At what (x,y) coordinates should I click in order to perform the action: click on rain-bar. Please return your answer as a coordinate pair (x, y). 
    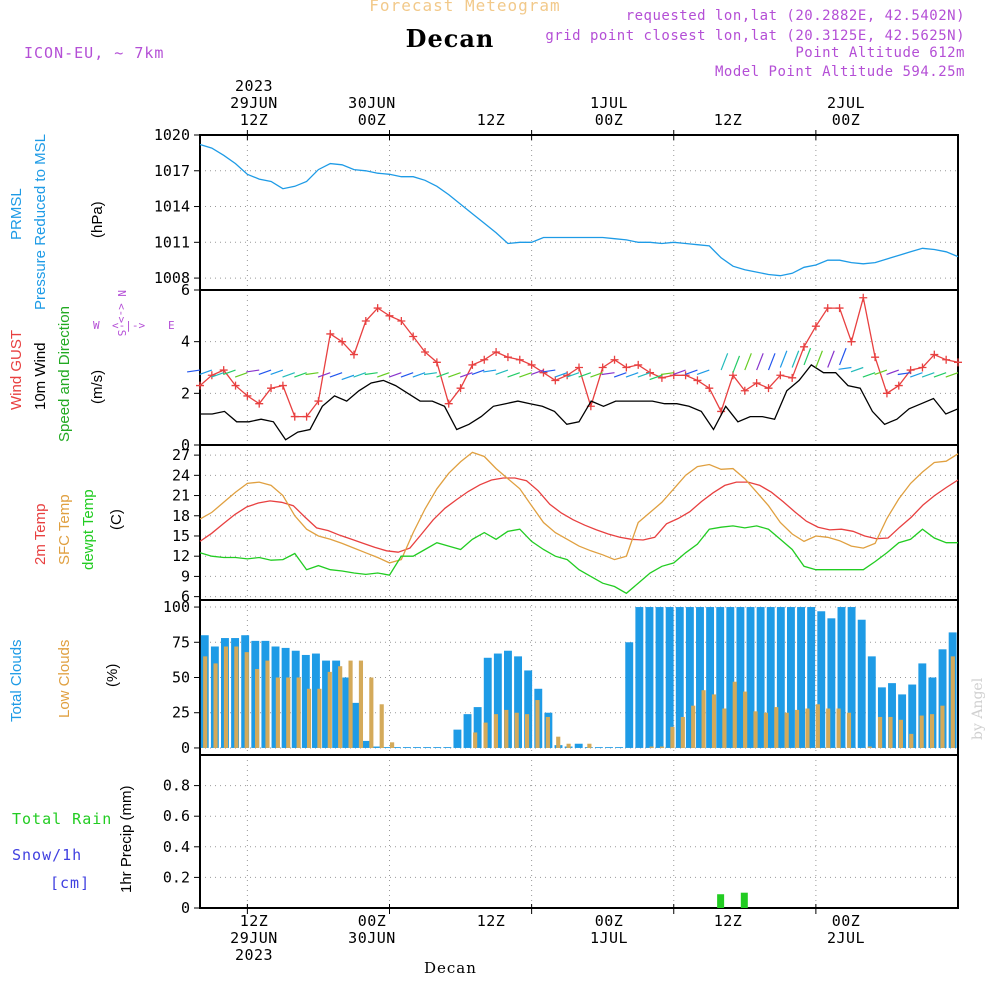
    Looking at the image, I should click on (744, 900).